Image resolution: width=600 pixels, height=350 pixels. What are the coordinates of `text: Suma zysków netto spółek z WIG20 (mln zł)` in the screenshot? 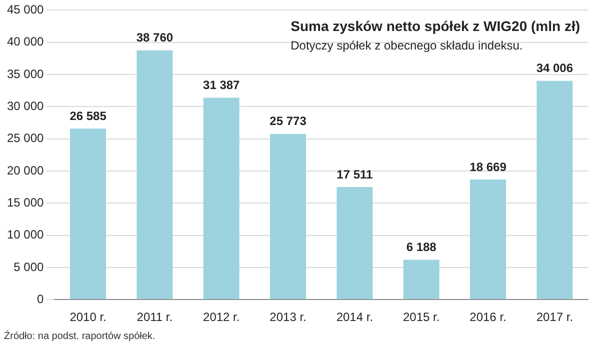 It's located at (435, 26).